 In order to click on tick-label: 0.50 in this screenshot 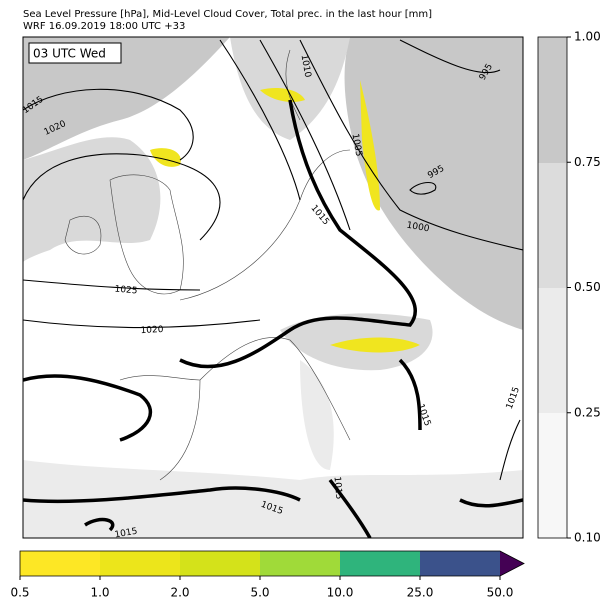, I will do `click(587, 287)`.